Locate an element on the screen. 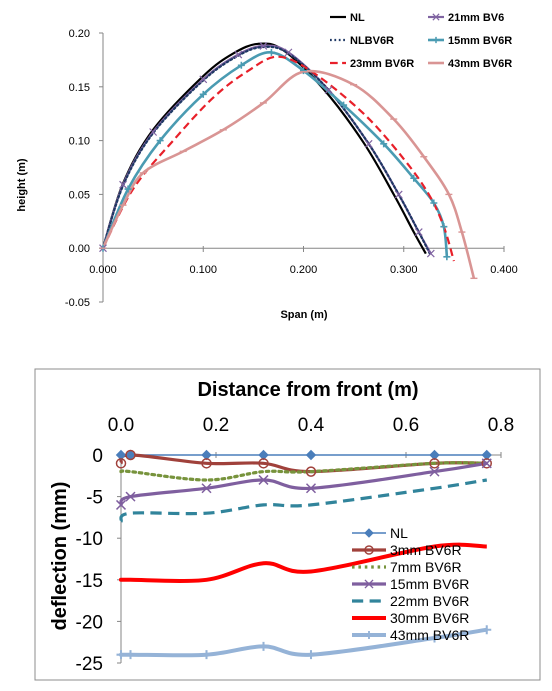  top-x-tick-label: 0.200 is located at coordinates (304, 270).